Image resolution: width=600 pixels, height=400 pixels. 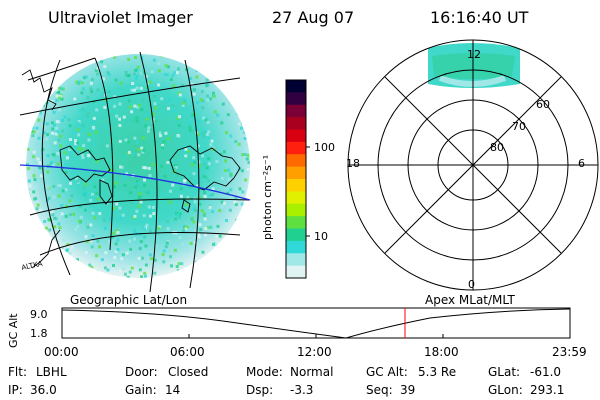 I want to click on info-value-filter: LBHL, so click(x=51, y=372).